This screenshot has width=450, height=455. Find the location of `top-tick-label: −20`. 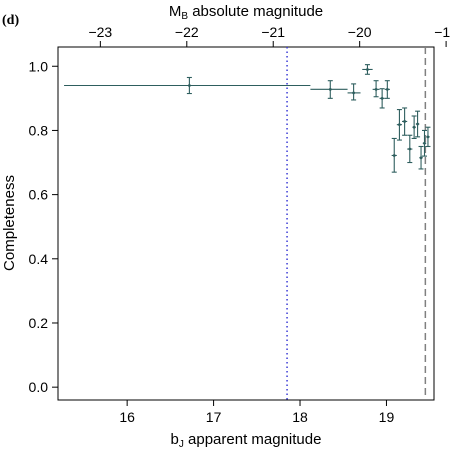

top-tick-label: −20 is located at coordinates (360, 32).